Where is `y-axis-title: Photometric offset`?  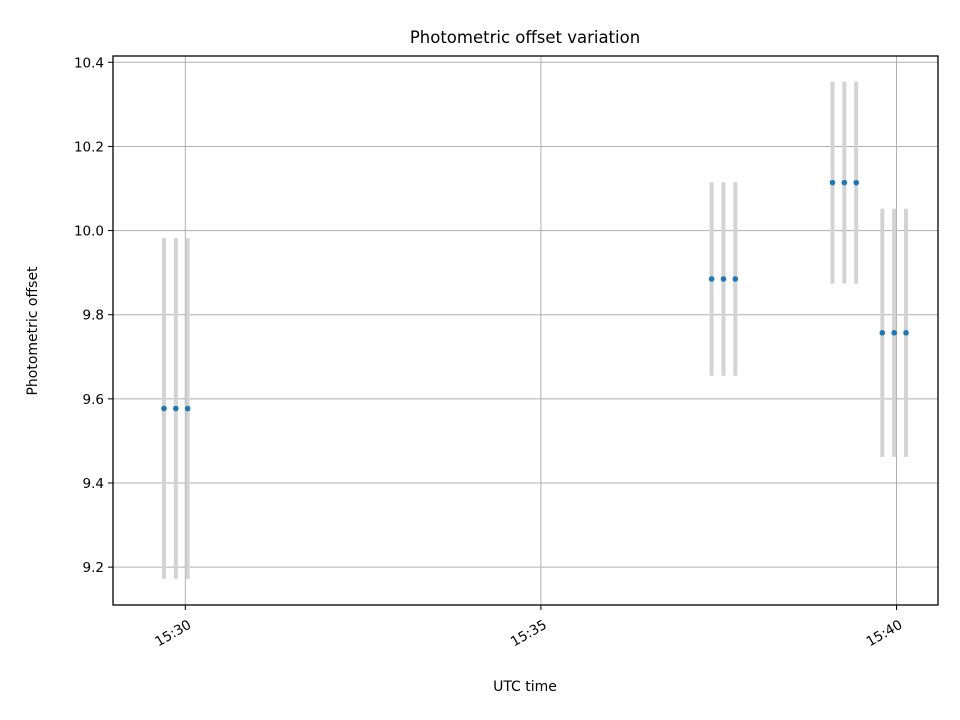 y-axis-title: Photometric offset is located at coordinates (33, 331).